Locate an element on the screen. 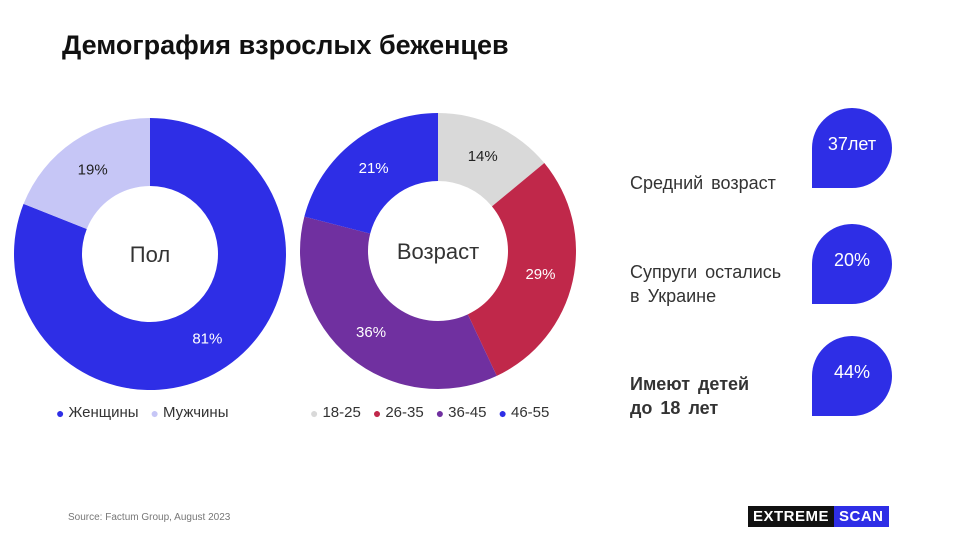 The width and height of the screenshot is (960, 540). legend-item-26-35: ● 26-35 is located at coordinates (398, 412).